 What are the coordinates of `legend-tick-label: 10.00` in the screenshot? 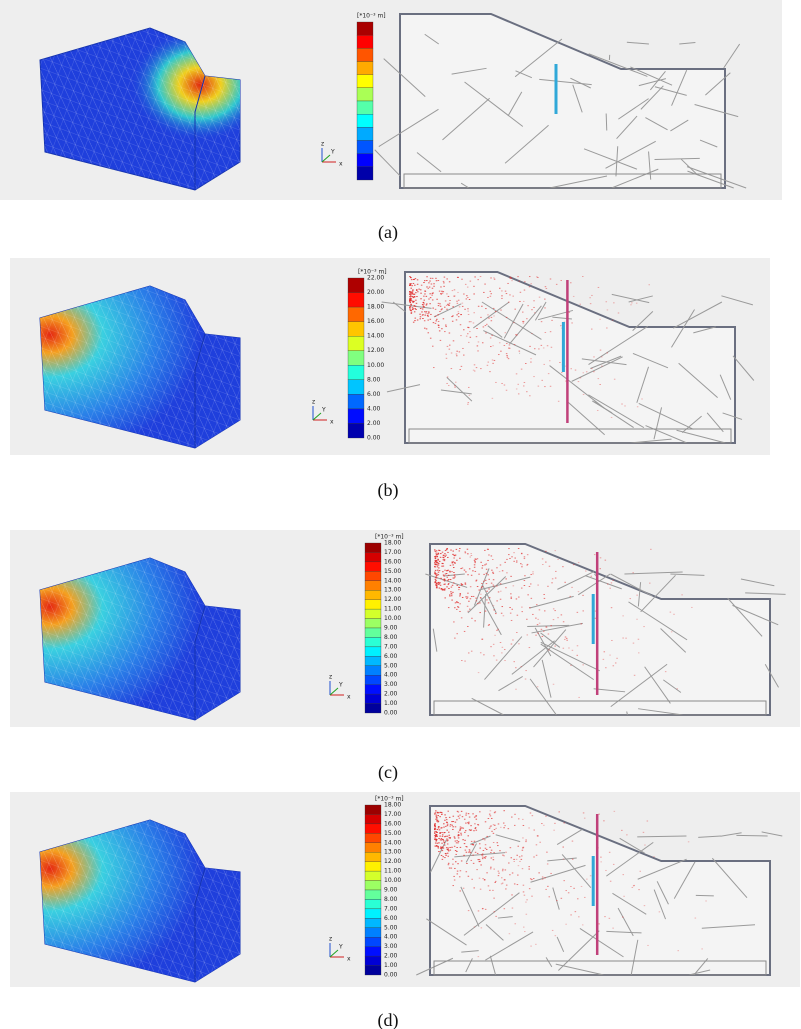 It's located at (392, 618).